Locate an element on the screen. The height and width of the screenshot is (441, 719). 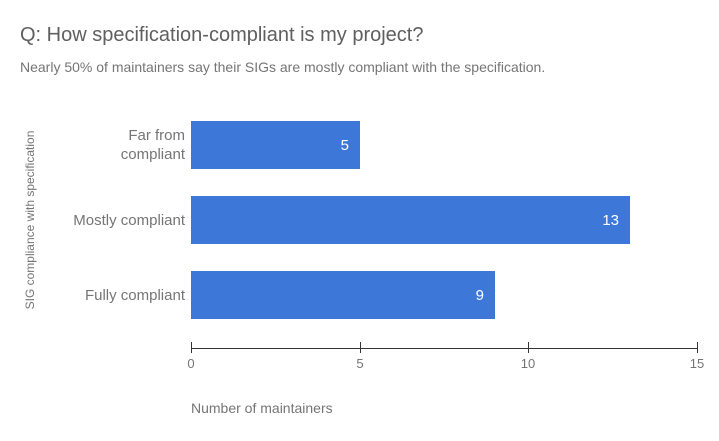
category-label: Fully compliant is located at coordinates (134, 295).